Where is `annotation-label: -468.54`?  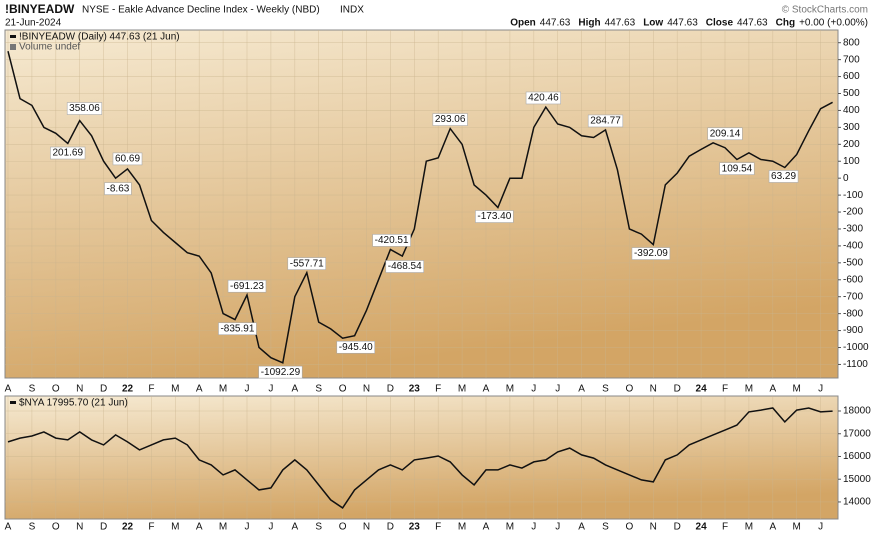 annotation-label: -468.54 is located at coordinates (405, 266).